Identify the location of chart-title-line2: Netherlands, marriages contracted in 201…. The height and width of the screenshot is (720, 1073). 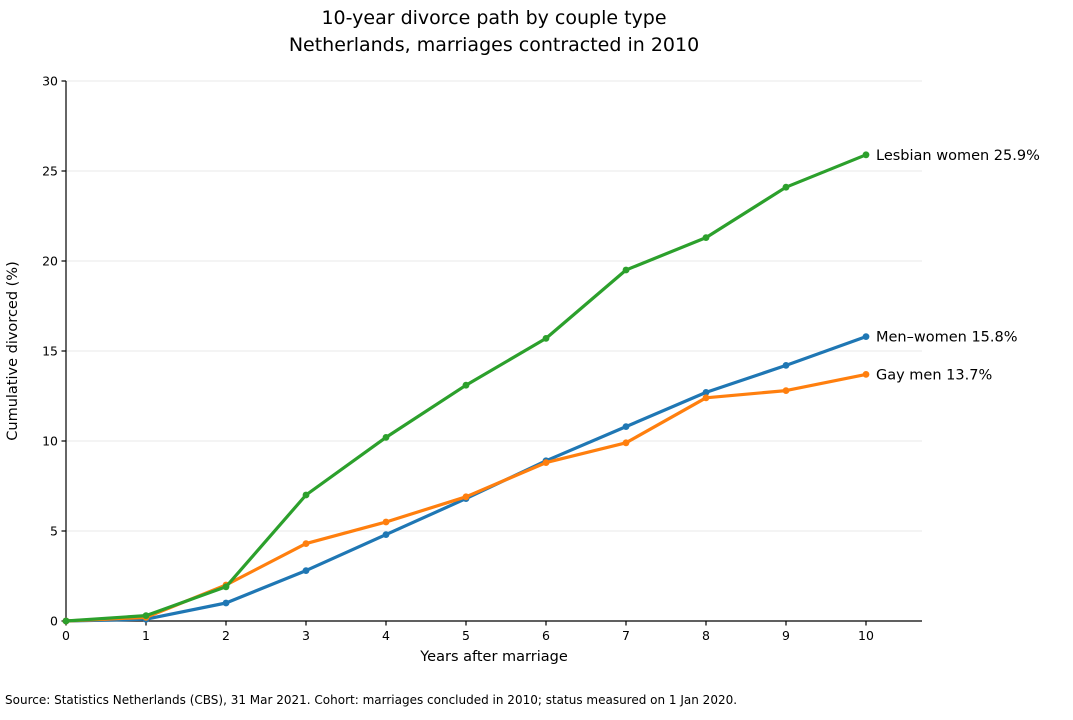
(494, 45).